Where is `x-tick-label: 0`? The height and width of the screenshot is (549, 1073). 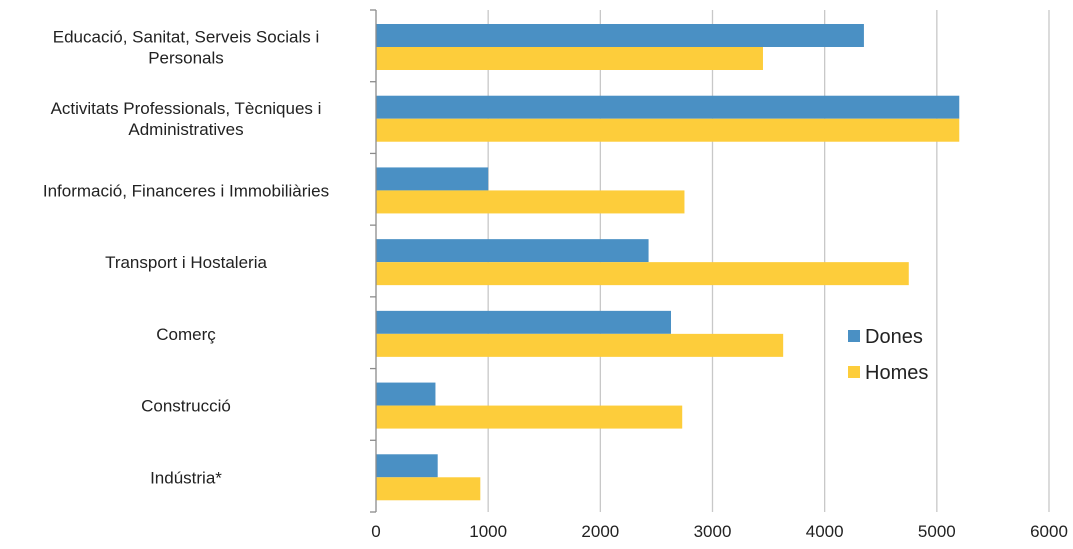
x-tick-label: 0 is located at coordinates (375, 531).